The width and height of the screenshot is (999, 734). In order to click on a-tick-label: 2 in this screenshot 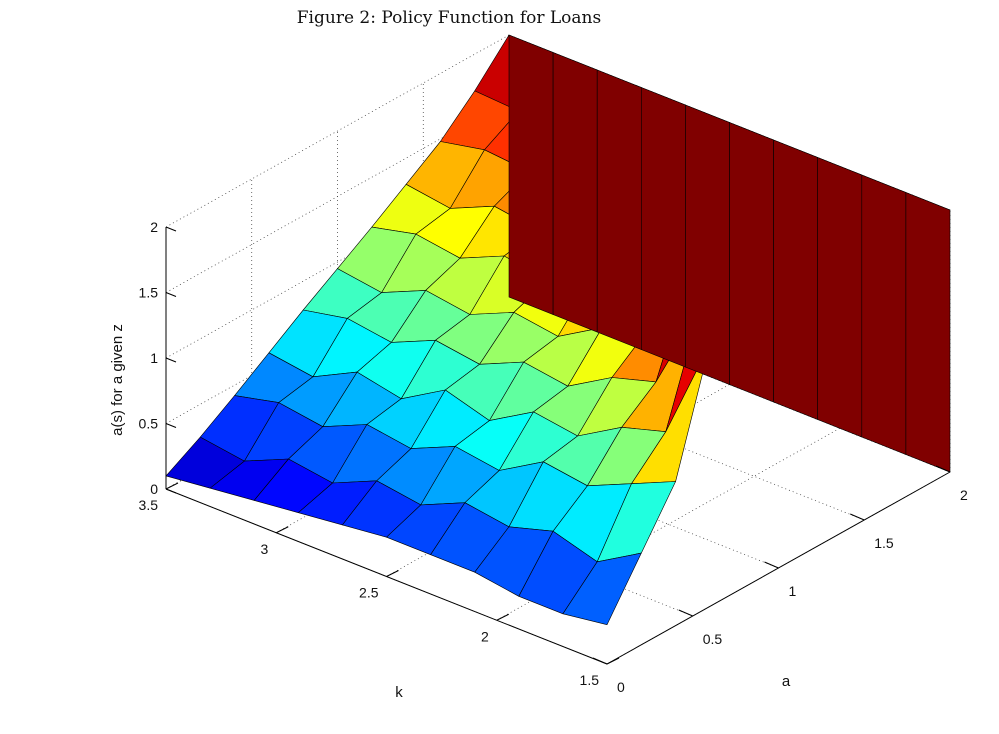, I will do `click(964, 495)`.